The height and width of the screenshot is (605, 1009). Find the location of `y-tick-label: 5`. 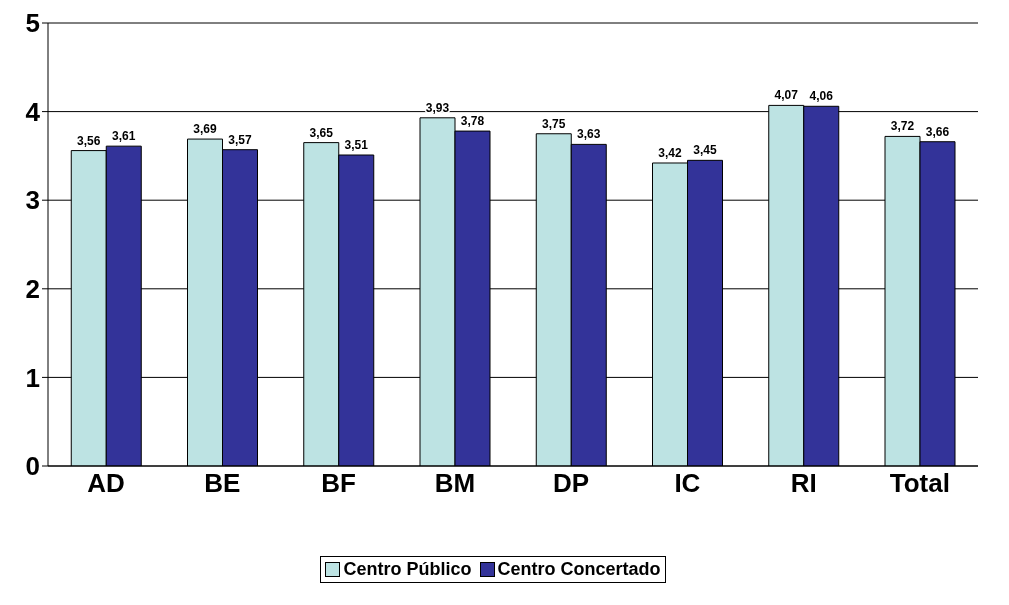

y-tick-label: 5 is located at coordinates (32, 23).